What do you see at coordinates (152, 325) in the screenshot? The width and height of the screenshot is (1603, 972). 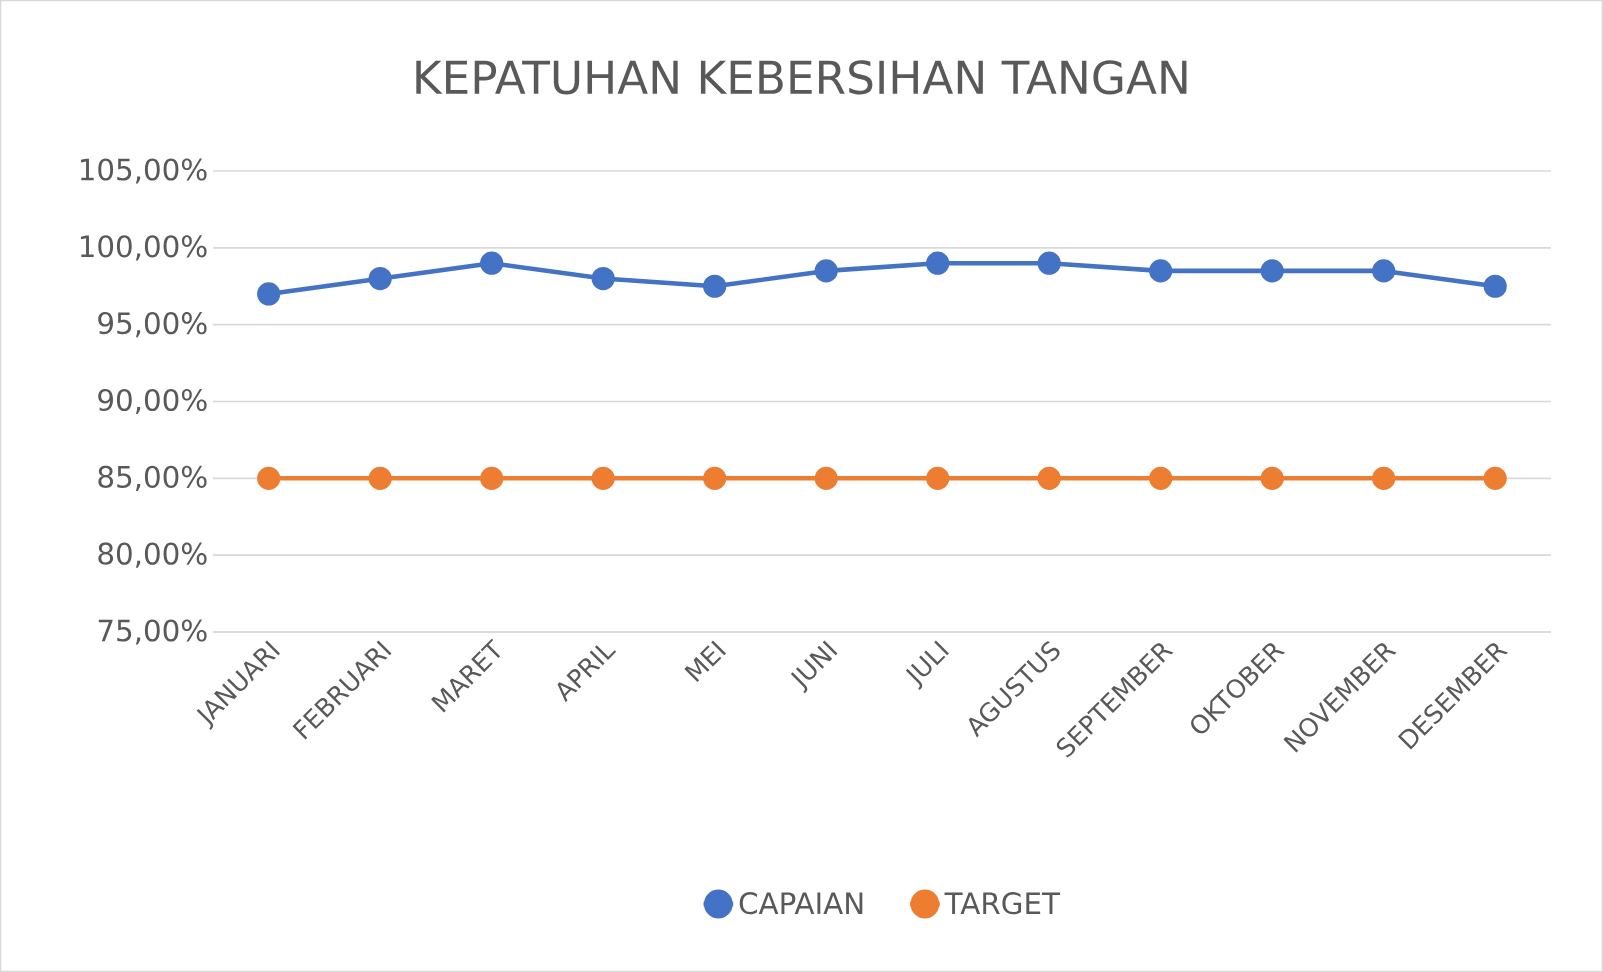 I see `y-tick-label: 95,00%` at bounding box center [152, 325].